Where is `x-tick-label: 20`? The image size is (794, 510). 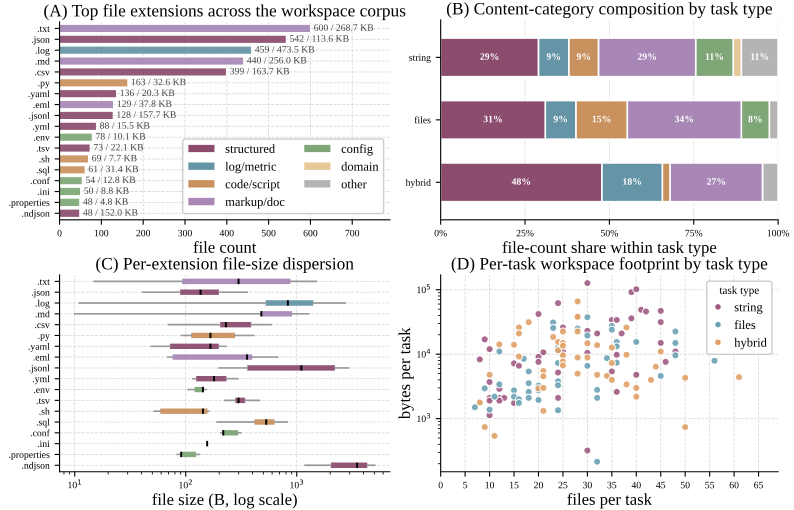 x-tick-label: 20 is located at coordinates (538, 485).